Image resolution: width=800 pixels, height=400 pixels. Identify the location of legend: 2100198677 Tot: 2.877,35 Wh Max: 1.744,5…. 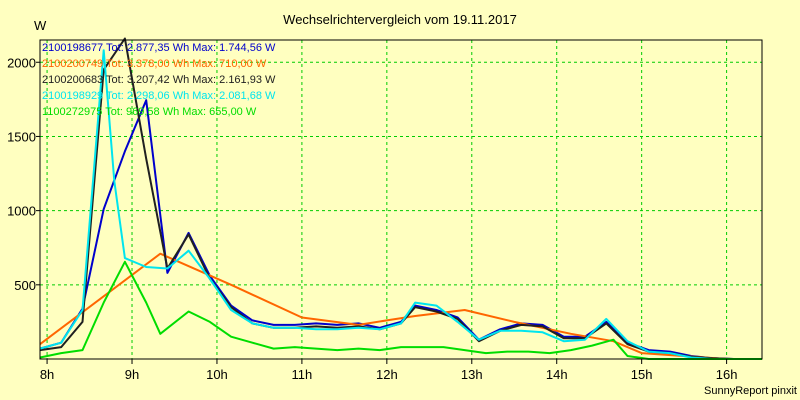
(159, 80).